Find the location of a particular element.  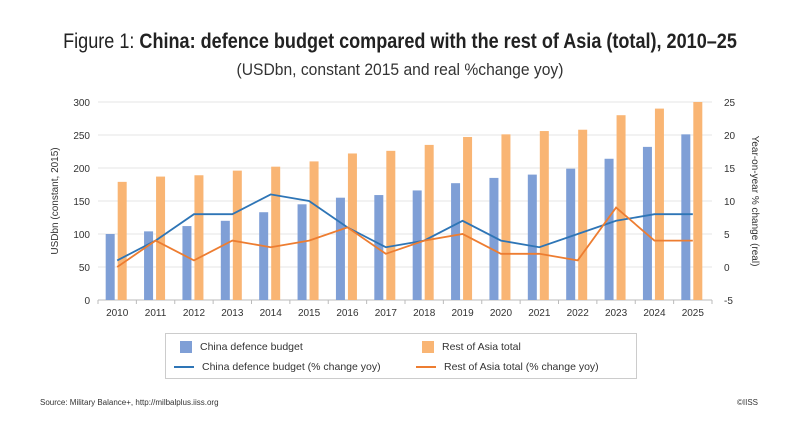

x-tick-label: 2014 is located at coordinates (271, 313).